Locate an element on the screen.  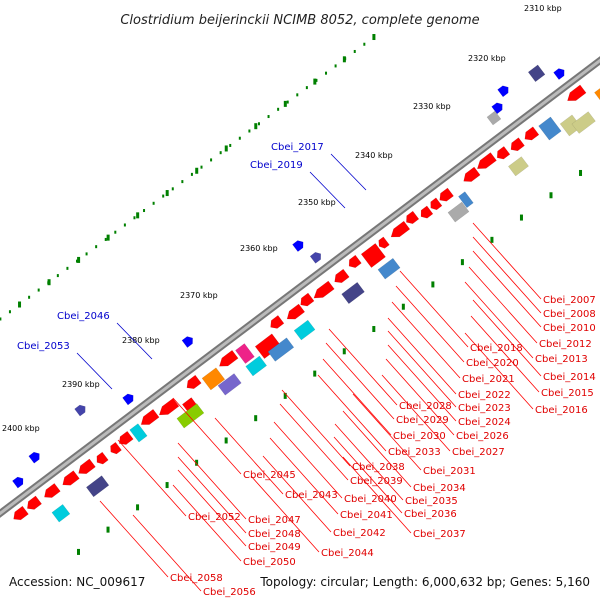
gene-label: Cbei_2020 is located at coordinates (492, 363).